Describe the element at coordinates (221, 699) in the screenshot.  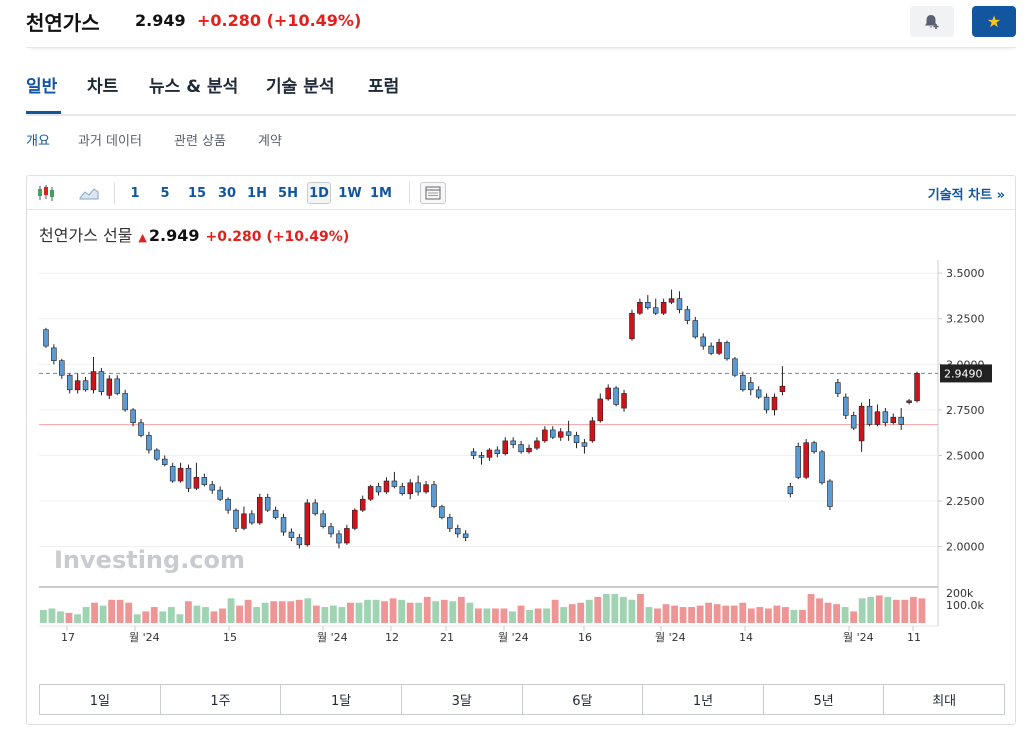
I see `range-1w: 1주` at that location.